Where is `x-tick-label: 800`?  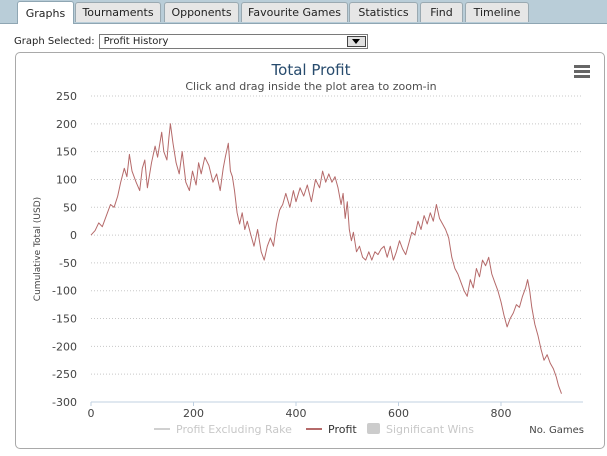
x-tick-label: 800 is located at coordinates (501, 413).